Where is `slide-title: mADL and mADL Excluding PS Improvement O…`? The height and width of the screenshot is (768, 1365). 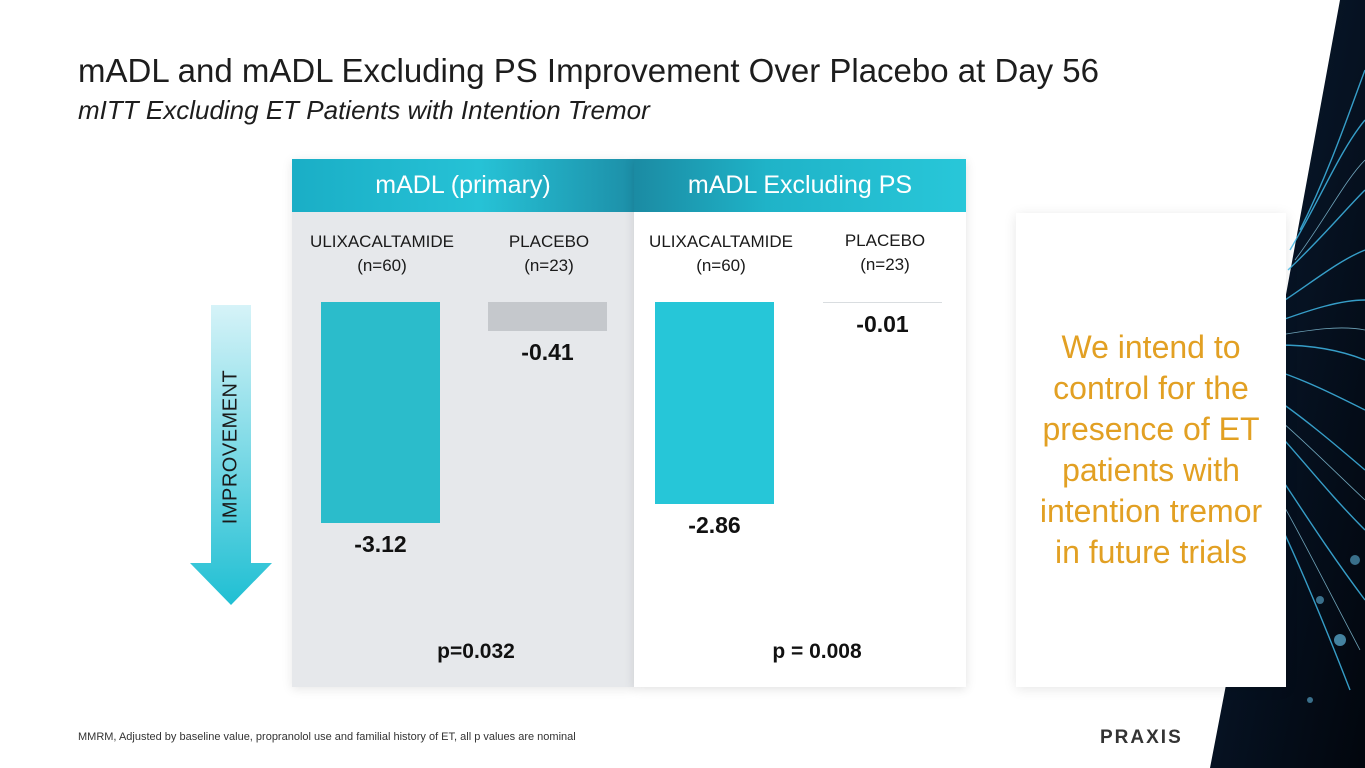 slide-title: mADL and mADL Excluding PS Improvement O… is located at coordinates (589, 70).